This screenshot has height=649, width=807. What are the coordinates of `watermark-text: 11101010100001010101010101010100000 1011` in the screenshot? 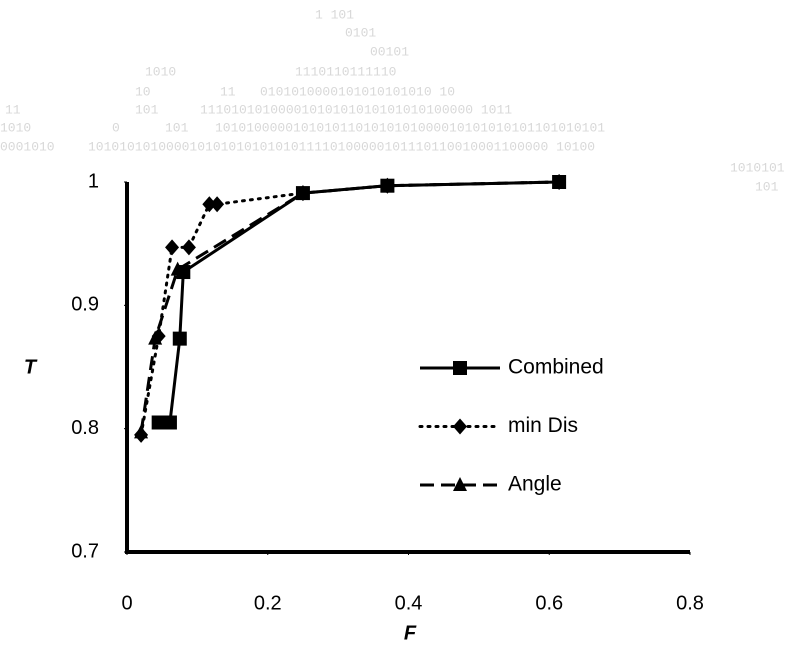 It's located at (356, 109).